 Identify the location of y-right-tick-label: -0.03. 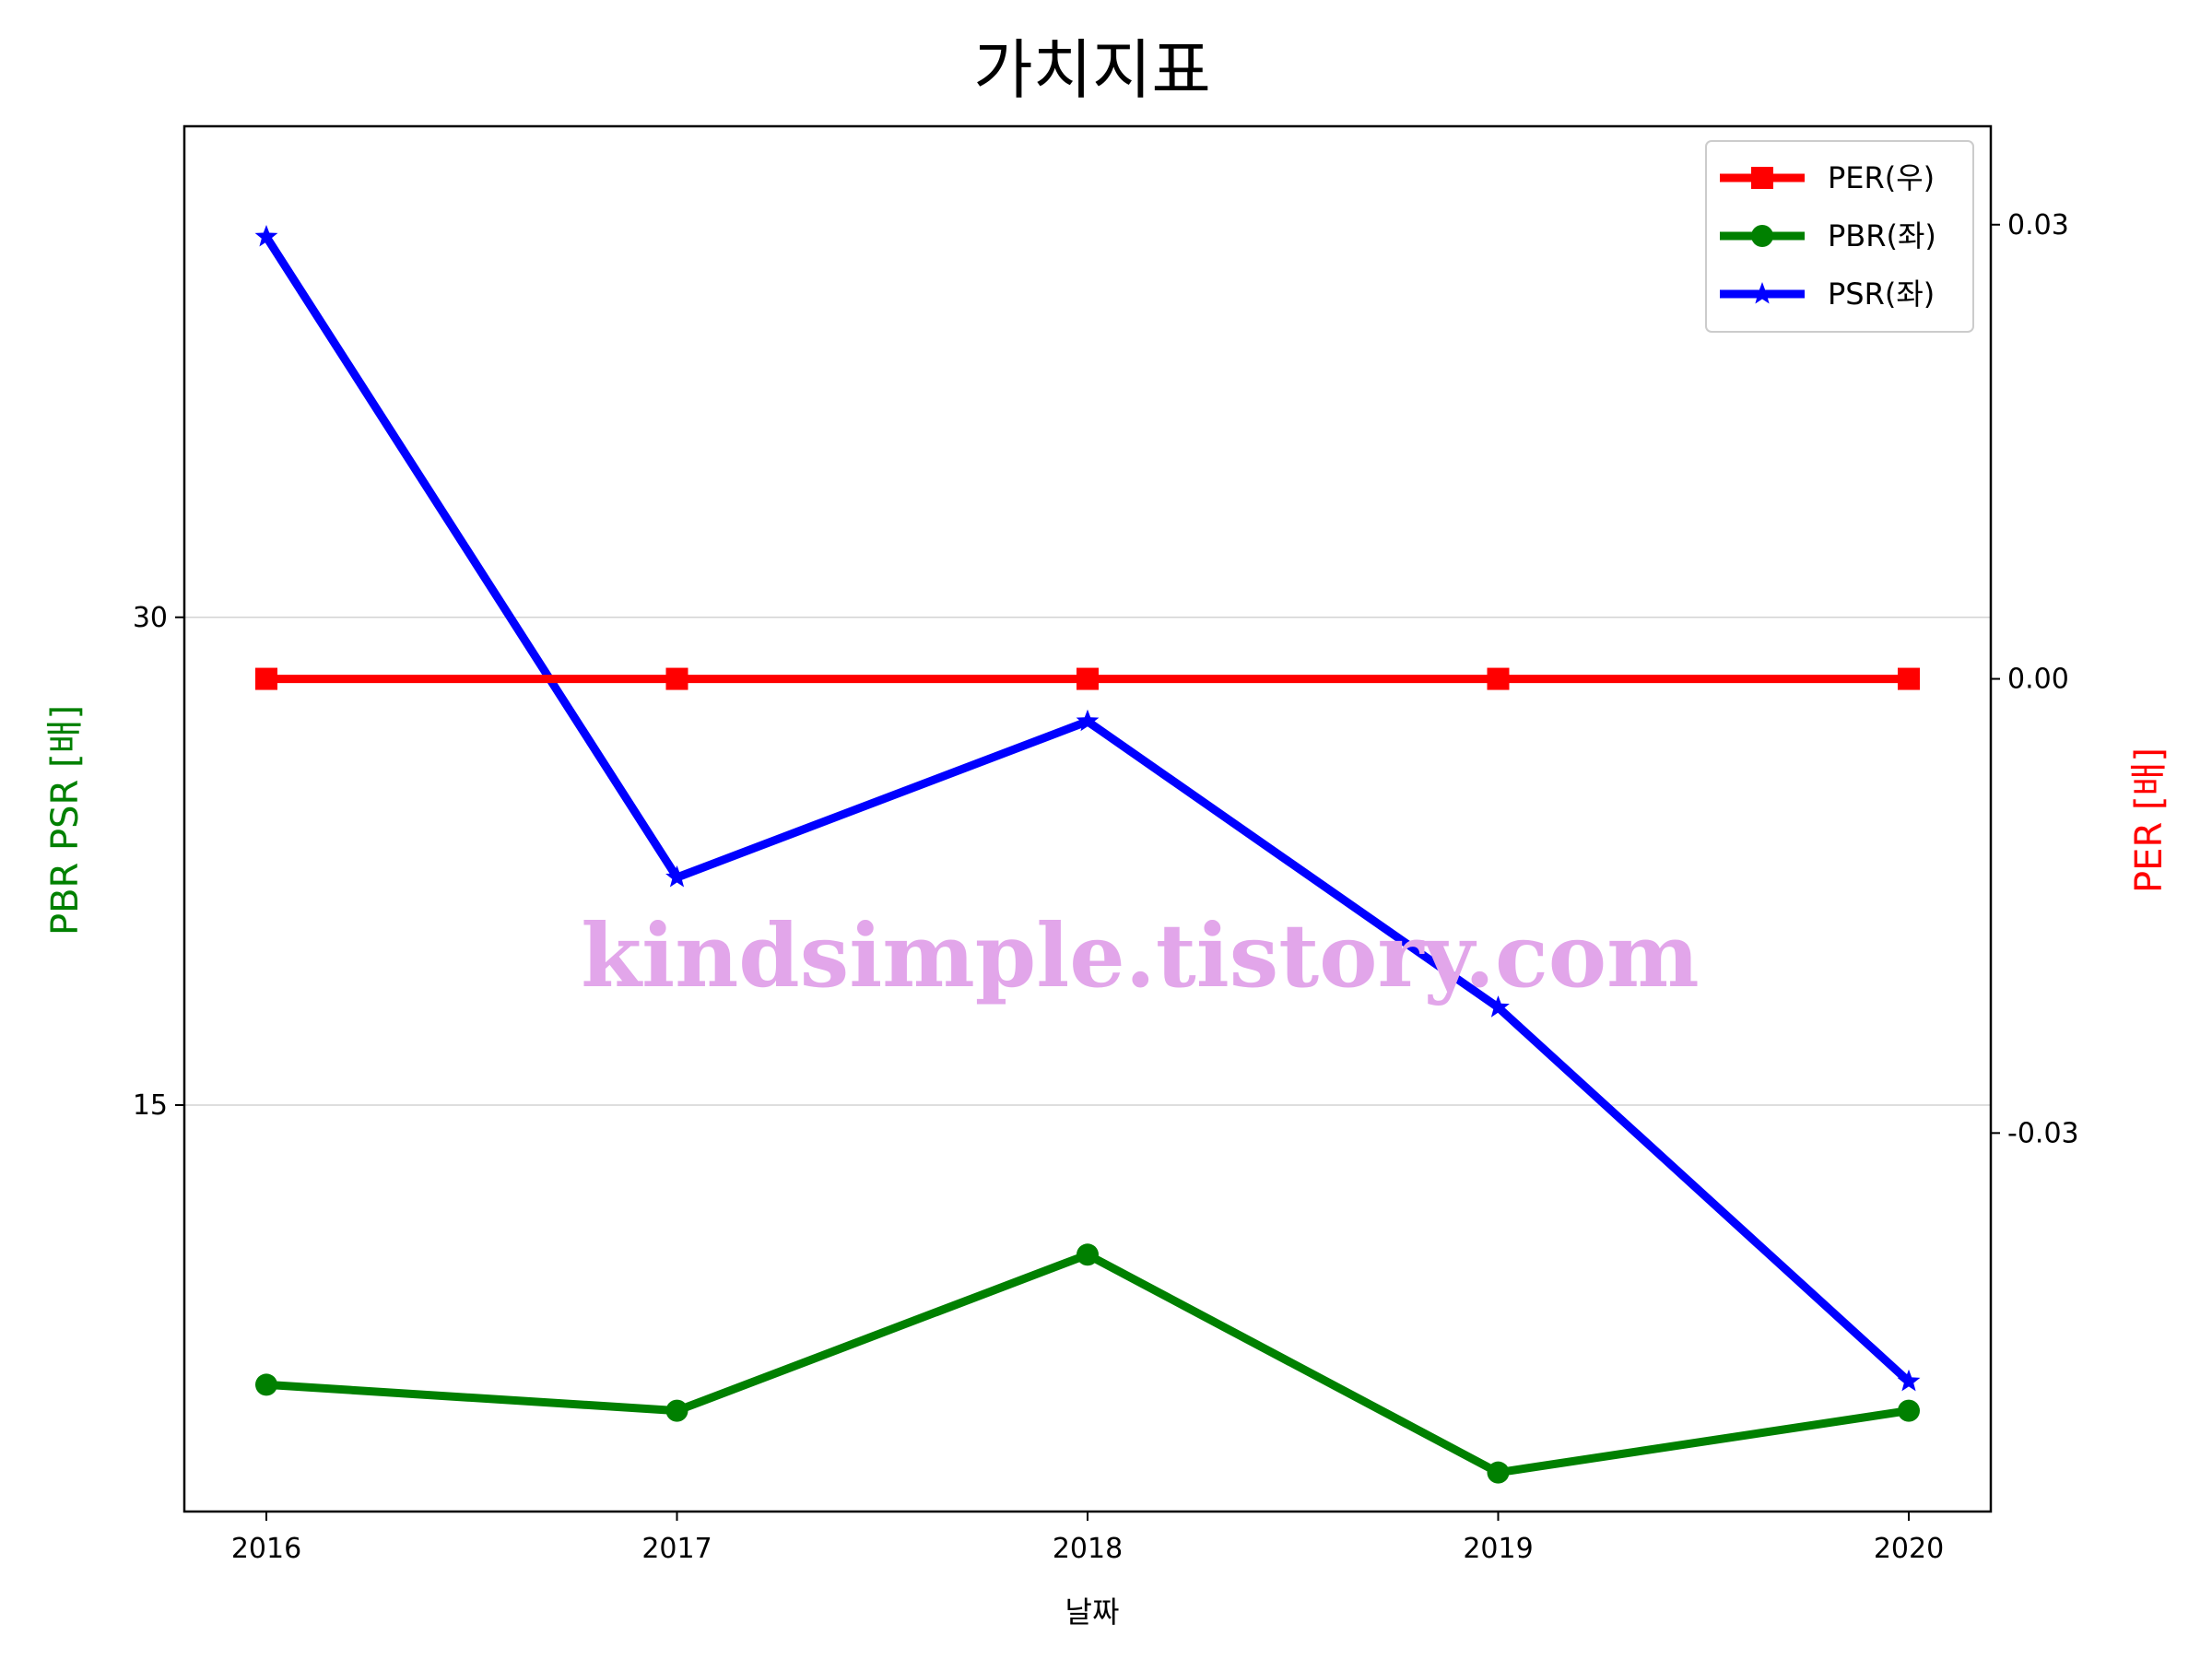
(2043, 1133).